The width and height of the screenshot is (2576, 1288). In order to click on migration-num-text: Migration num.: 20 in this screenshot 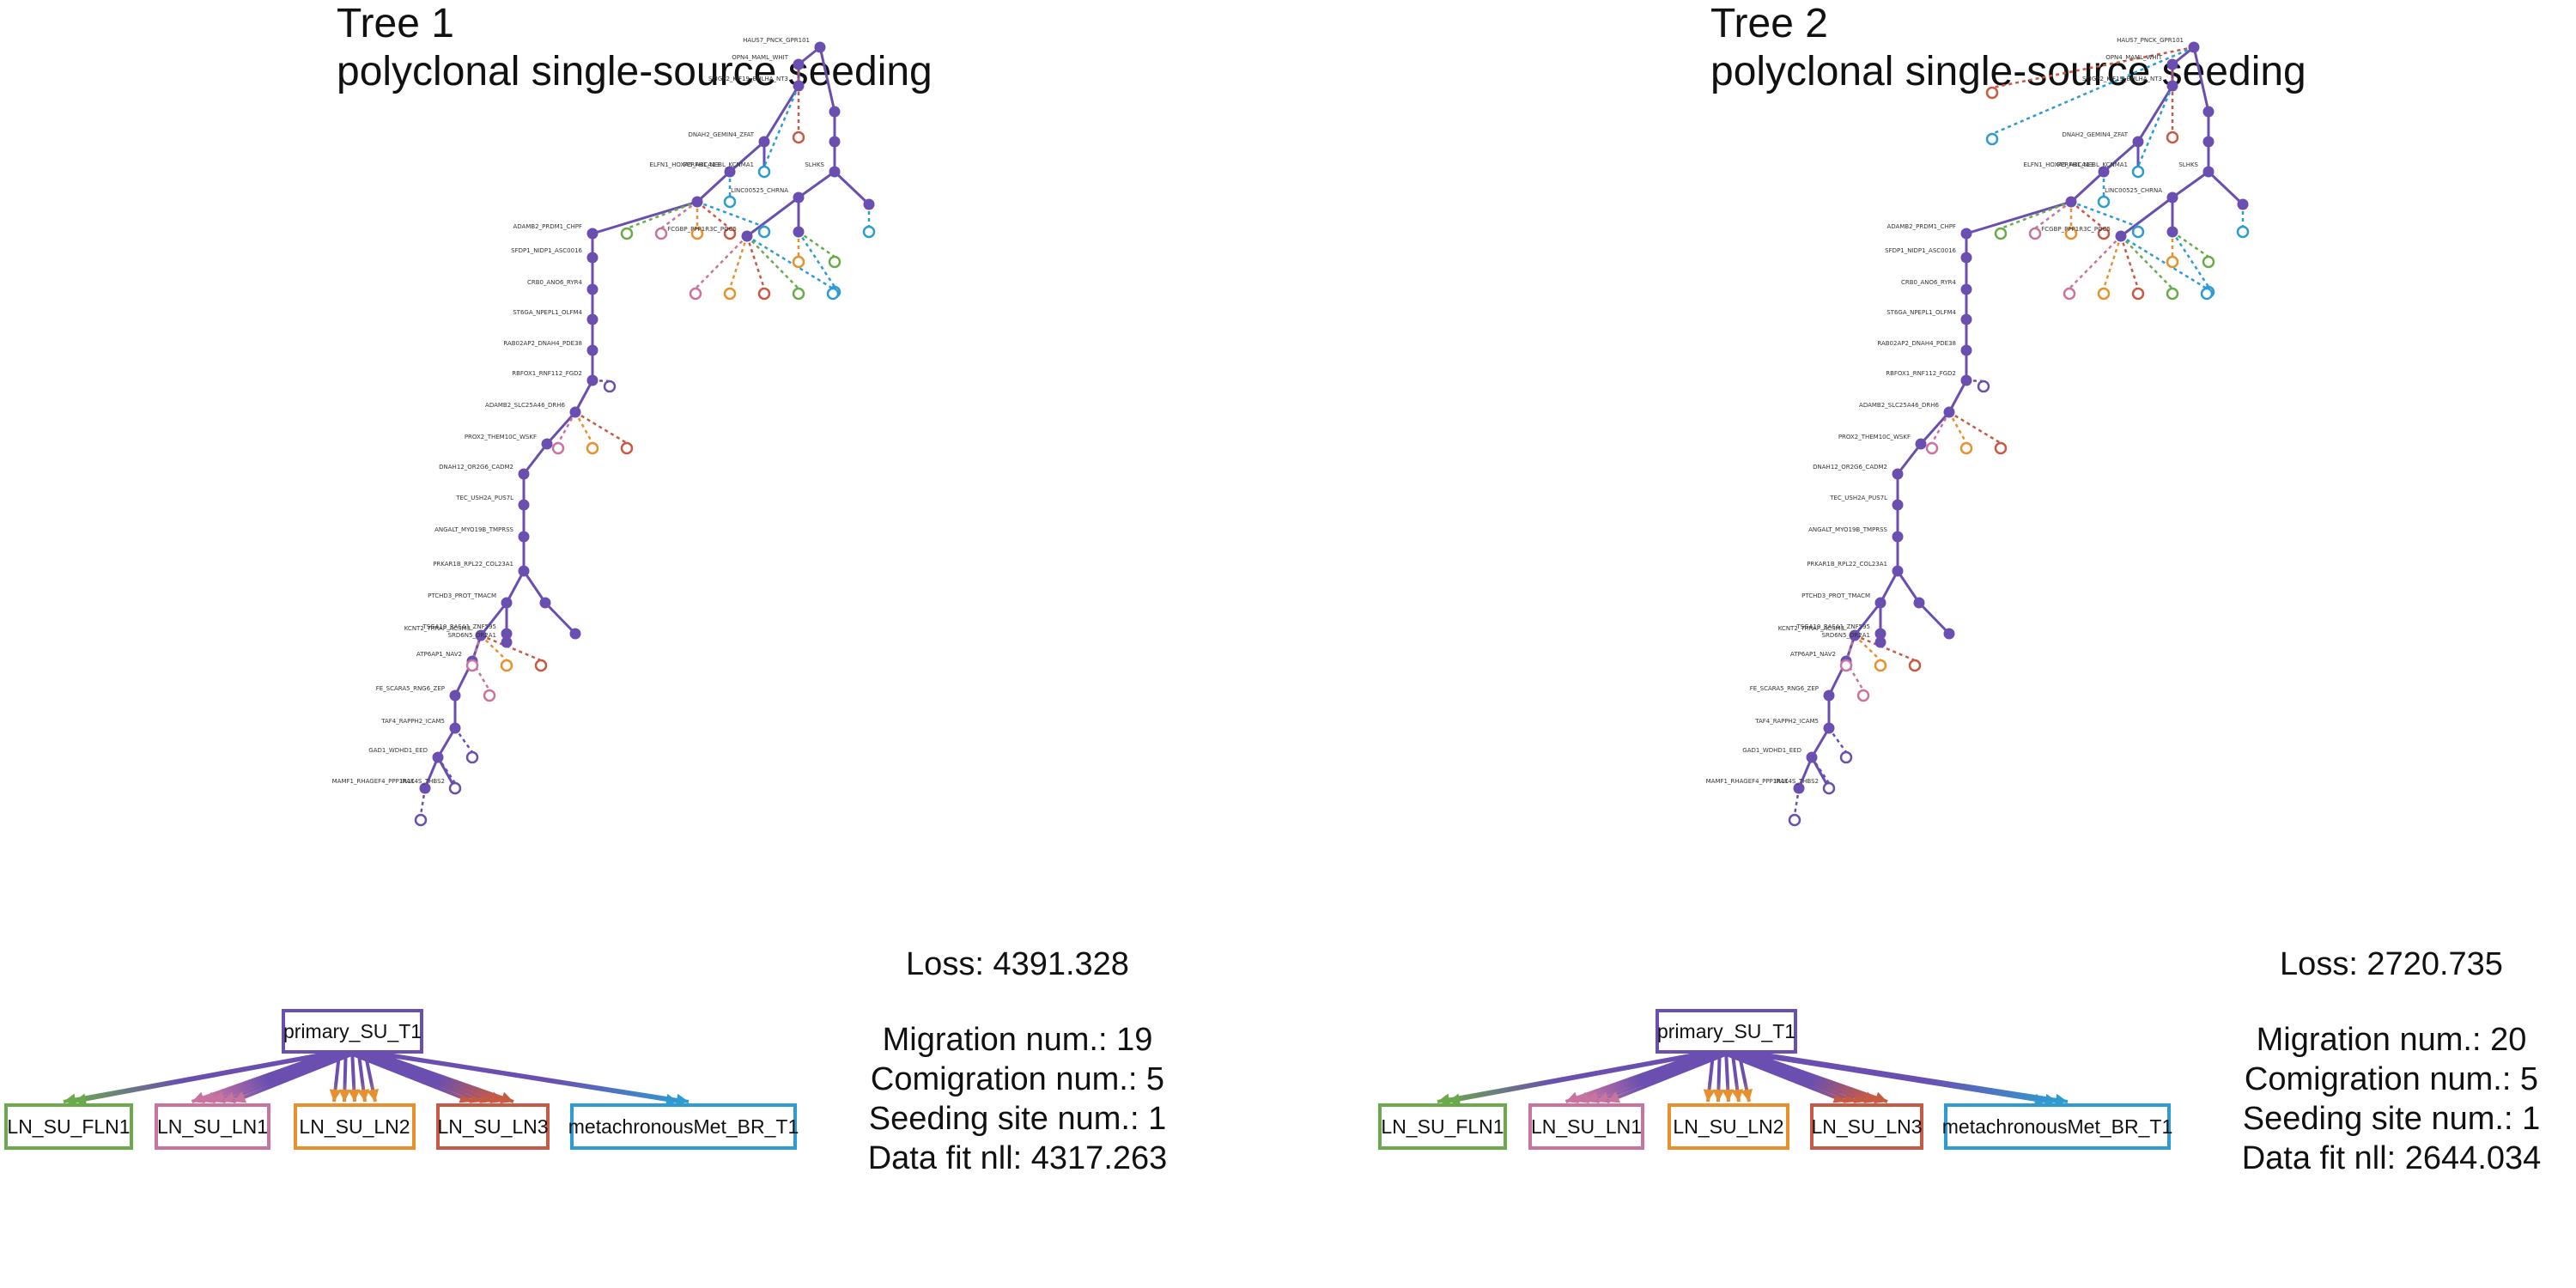, I will do `click(2391, 1040)`.